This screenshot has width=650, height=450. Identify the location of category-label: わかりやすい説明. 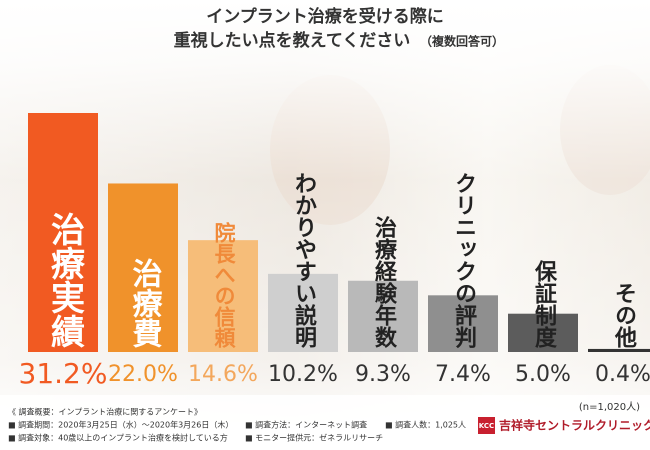
(304, 260).